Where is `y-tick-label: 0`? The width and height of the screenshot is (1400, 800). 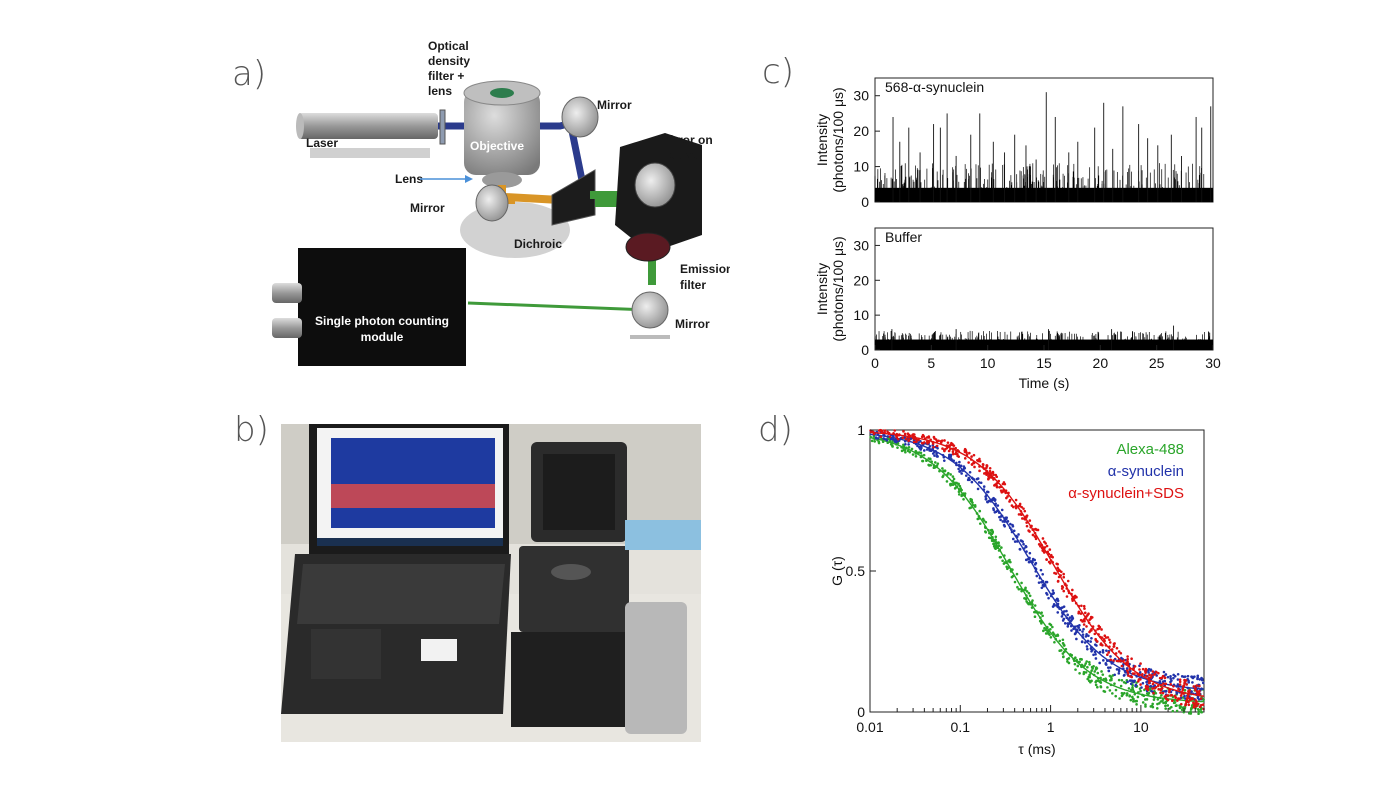 y-tick-label: 0 is located at coordinates (865, 202).